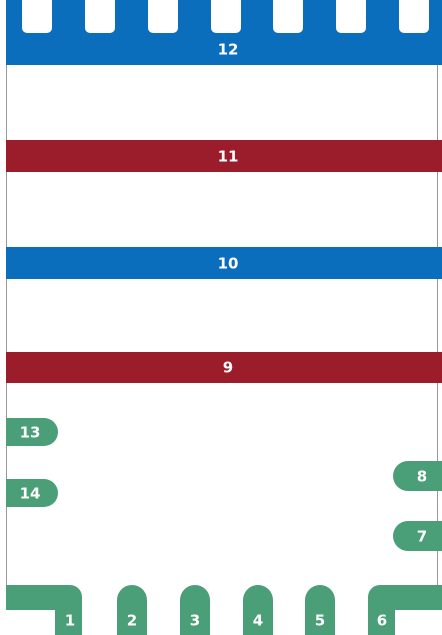 This screenshot has width=442, height=635. I want to click on pin-label: 14, so click(30, 494).